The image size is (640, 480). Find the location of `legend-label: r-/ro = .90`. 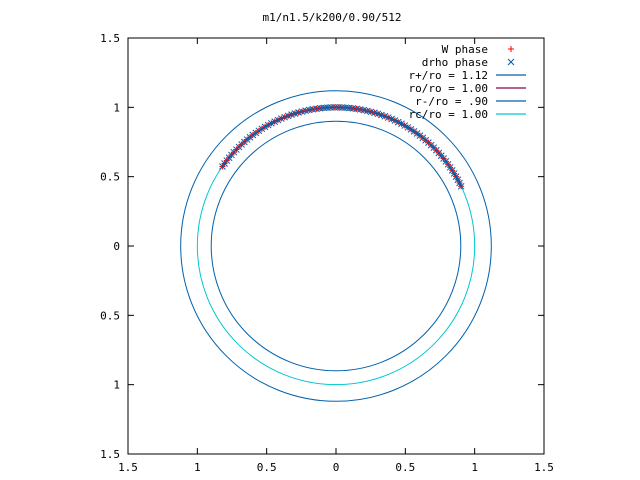

legend-label: r-/ro = .90 is located at coordinates (451, 101).